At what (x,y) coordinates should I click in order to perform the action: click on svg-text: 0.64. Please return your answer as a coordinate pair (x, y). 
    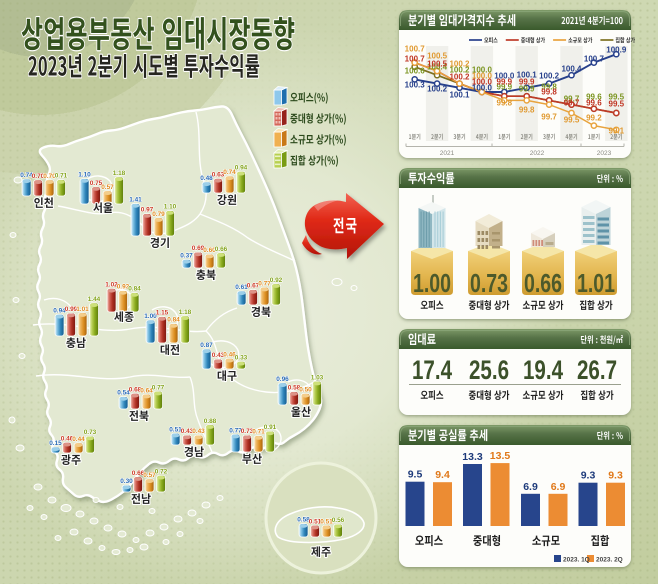
    Looking at the image, I should click on (146, 390).